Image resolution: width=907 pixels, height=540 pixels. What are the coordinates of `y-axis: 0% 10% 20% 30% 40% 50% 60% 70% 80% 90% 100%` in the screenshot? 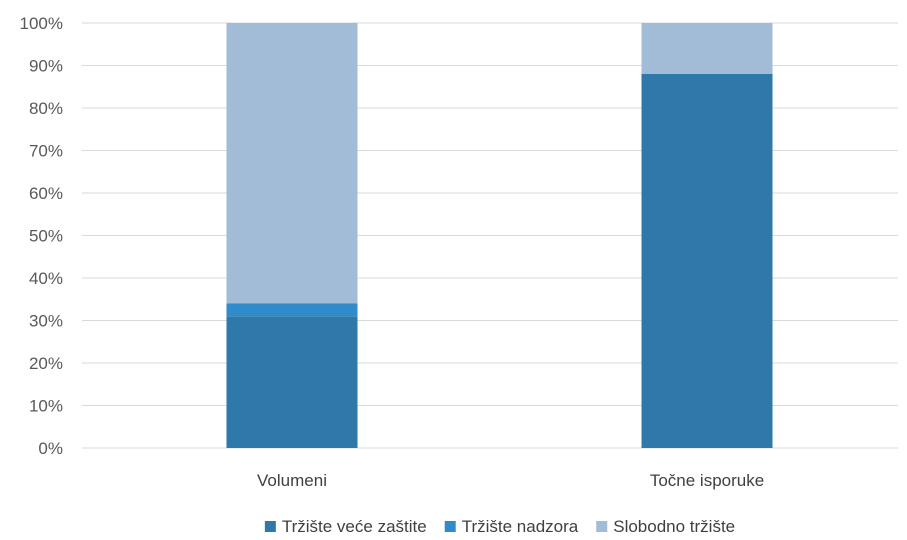 It's located at (41, 236).